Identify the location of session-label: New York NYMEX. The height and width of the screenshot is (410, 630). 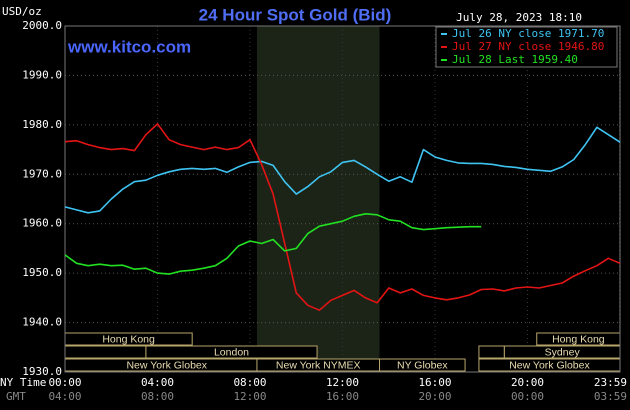
(318, 365).